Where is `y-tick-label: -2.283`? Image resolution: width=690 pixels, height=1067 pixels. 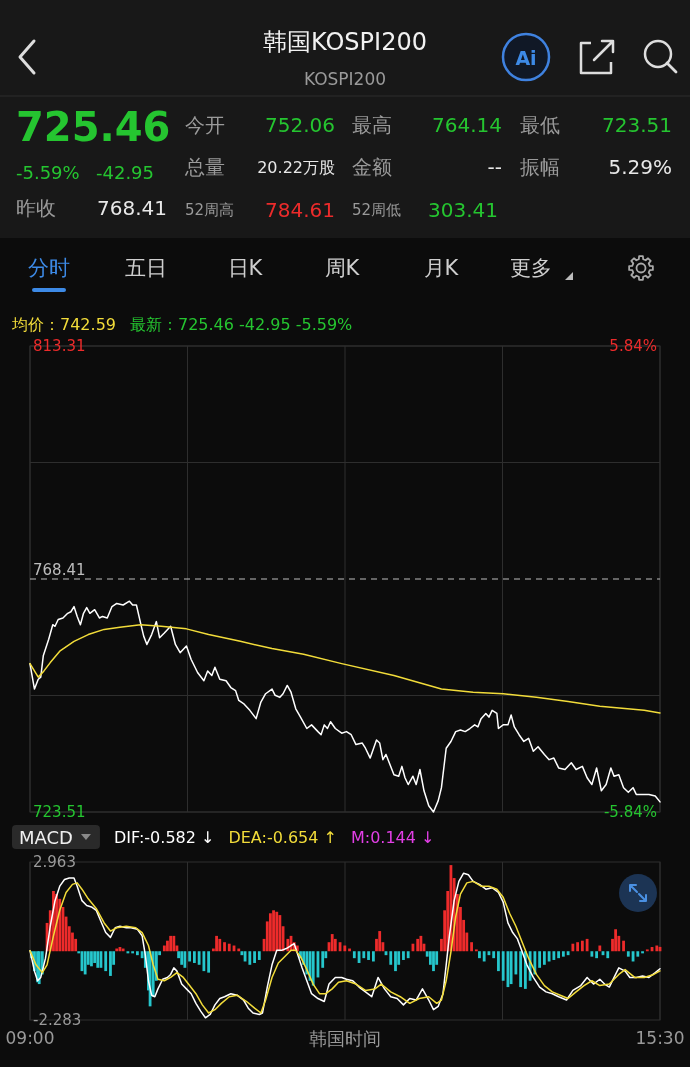 y-tick-label: -2.283 is located at coordinates (57, 1020).